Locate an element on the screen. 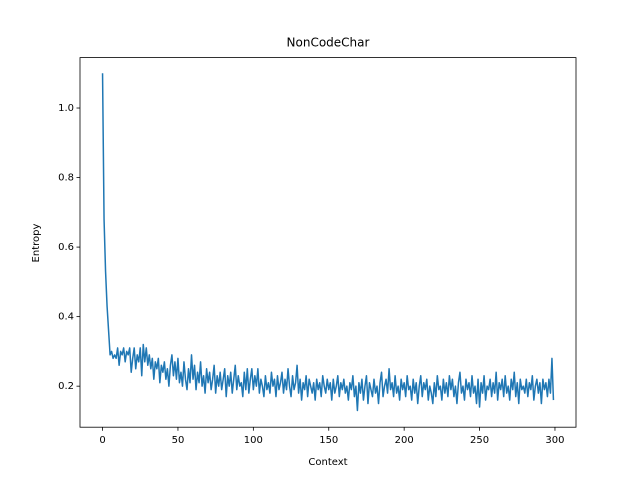 The width and height of the screenshot is (640, 484). y-tick-label: 0.6 is located at coordinates (66, 247).